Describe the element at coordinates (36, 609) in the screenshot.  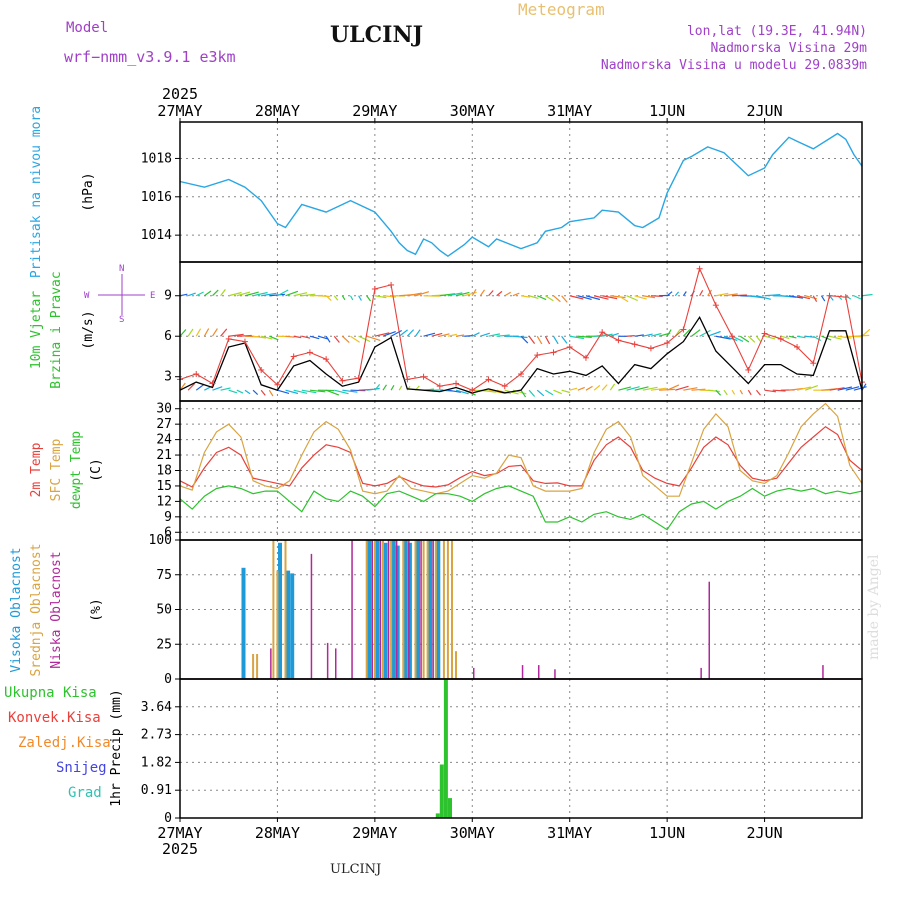
I see `cloud-ylabel-mid: Srednja Oblacnost` at that location.